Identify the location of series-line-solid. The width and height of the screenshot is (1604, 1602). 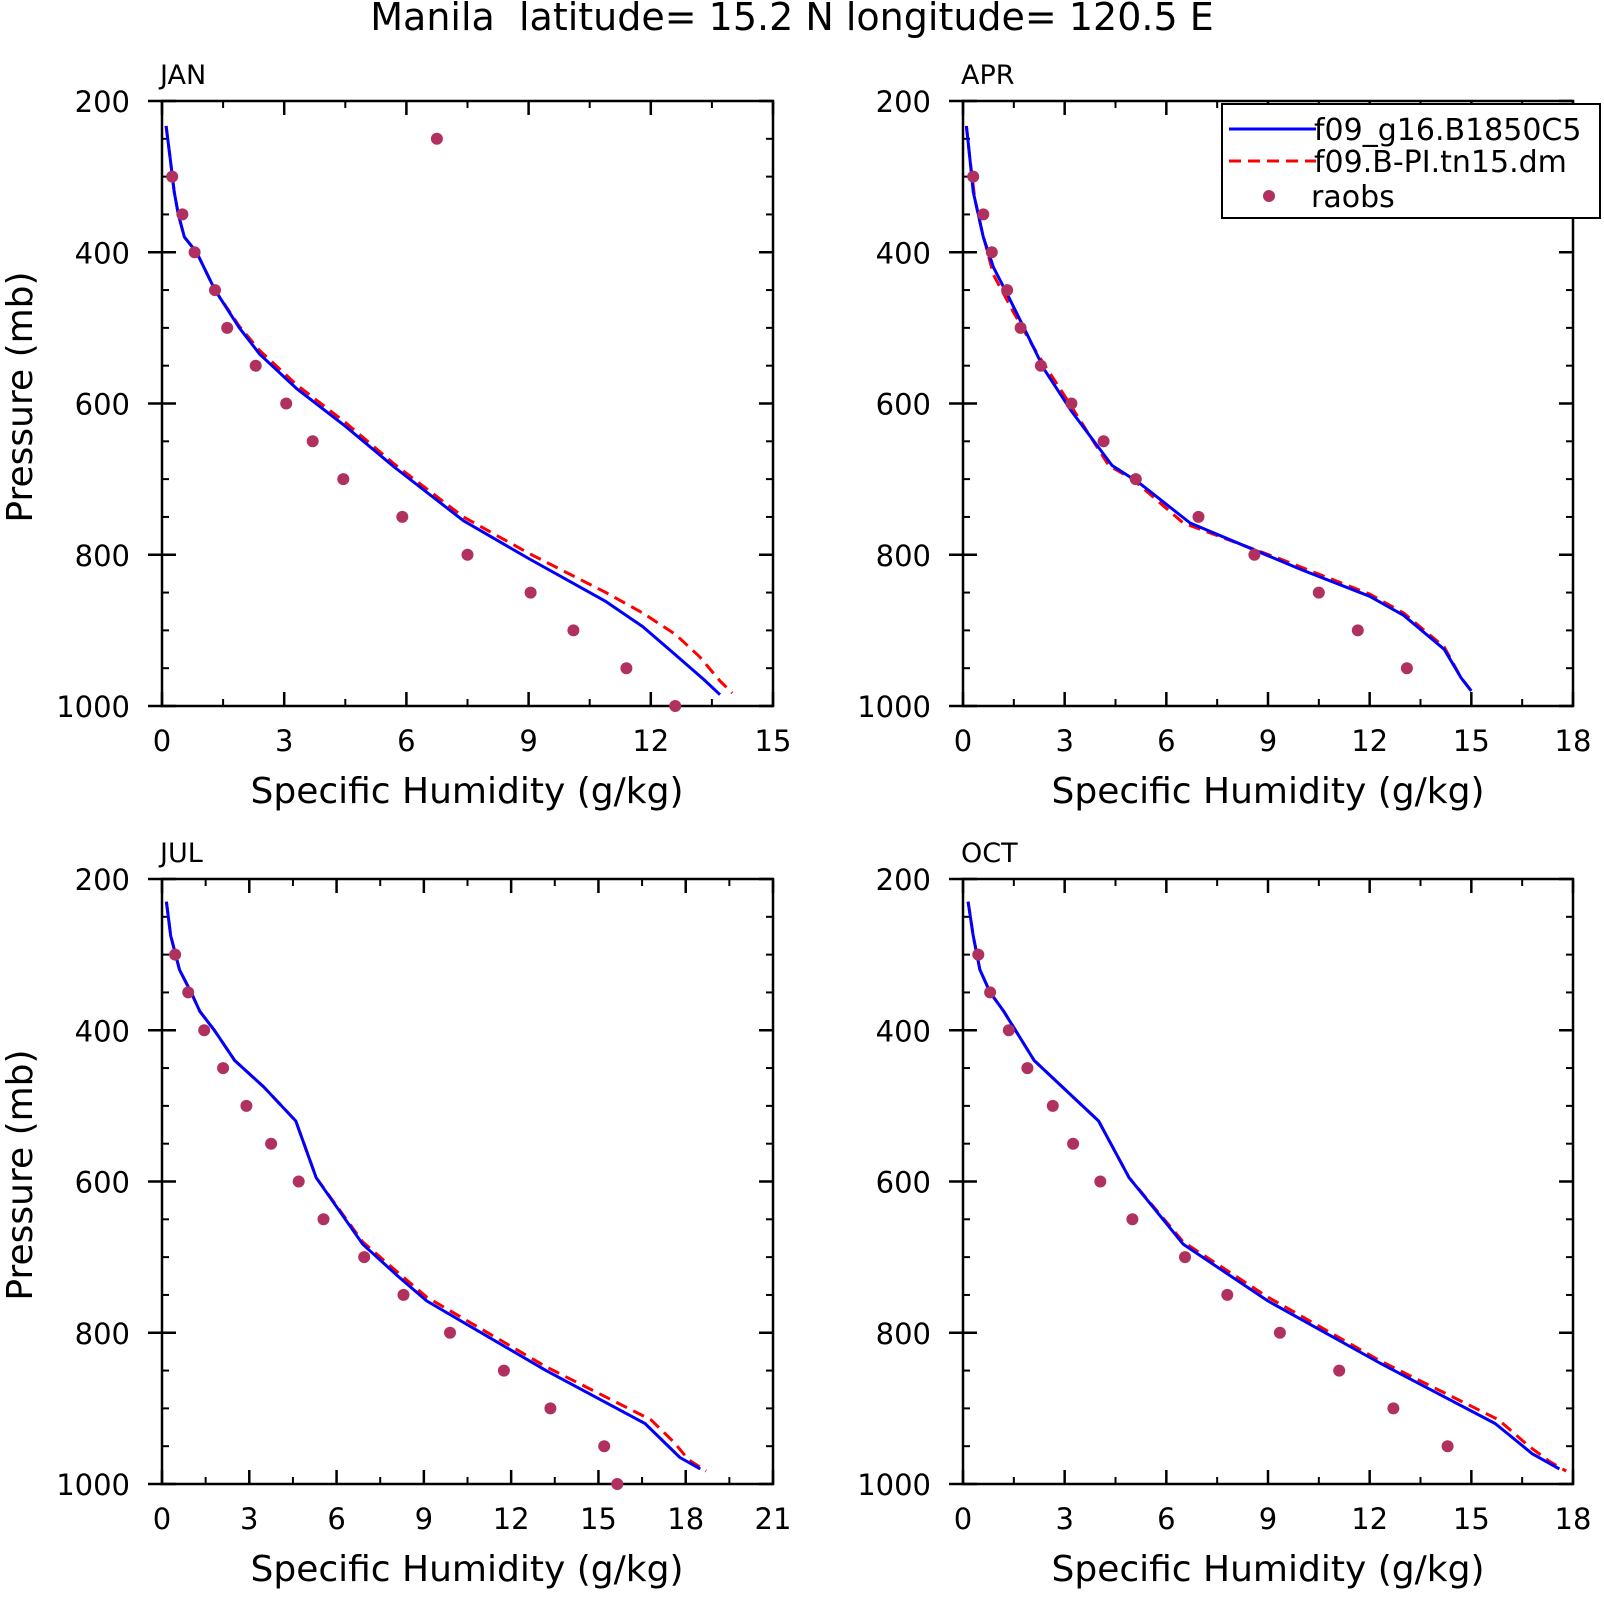
(1263, 1186).